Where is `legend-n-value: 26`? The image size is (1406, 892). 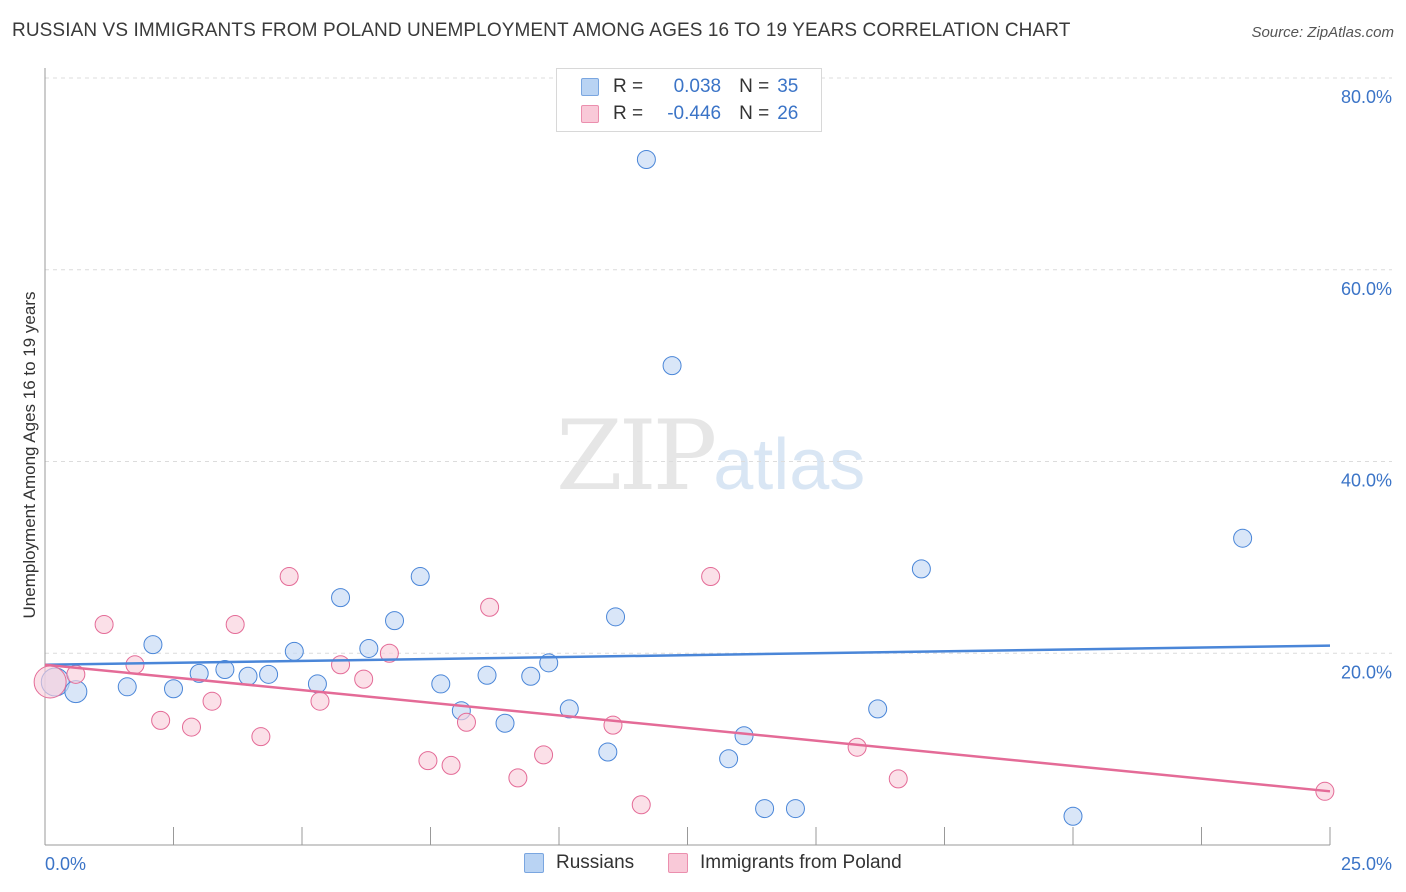 legend-n-value: 26 is located at coordinates (788, 113).